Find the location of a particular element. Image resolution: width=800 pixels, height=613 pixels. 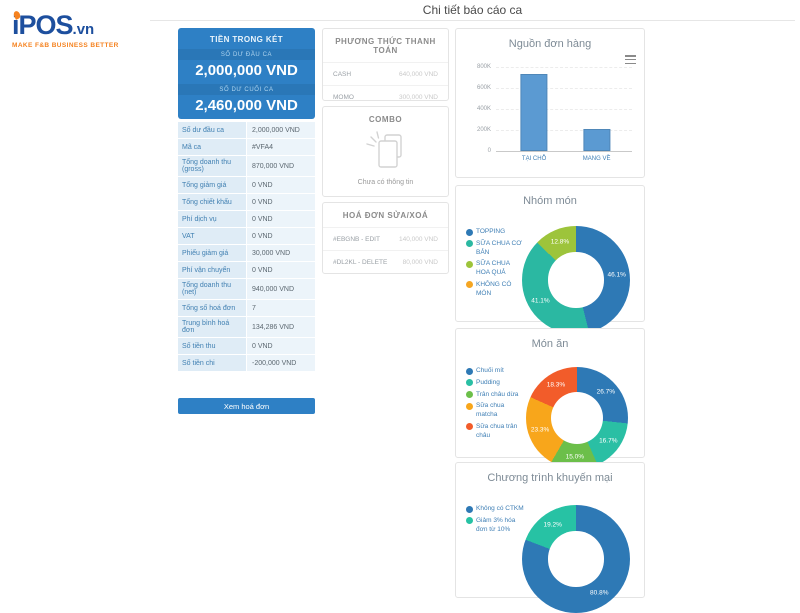

row-value: 870,000 VND is located at coordinates (281, 166).